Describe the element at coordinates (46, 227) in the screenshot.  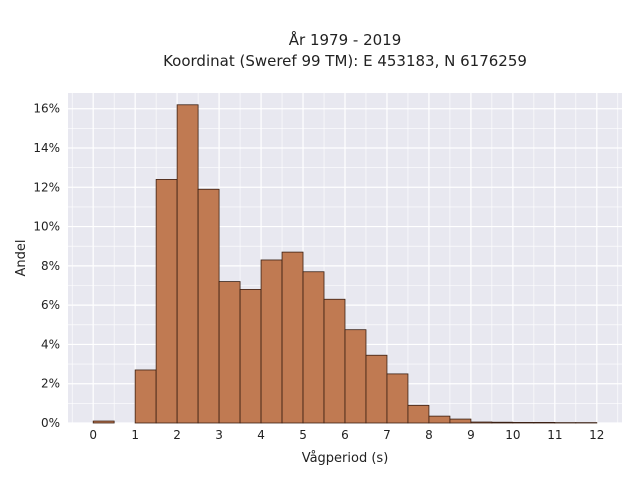
I see `y-tick-label: 10%` at that location.